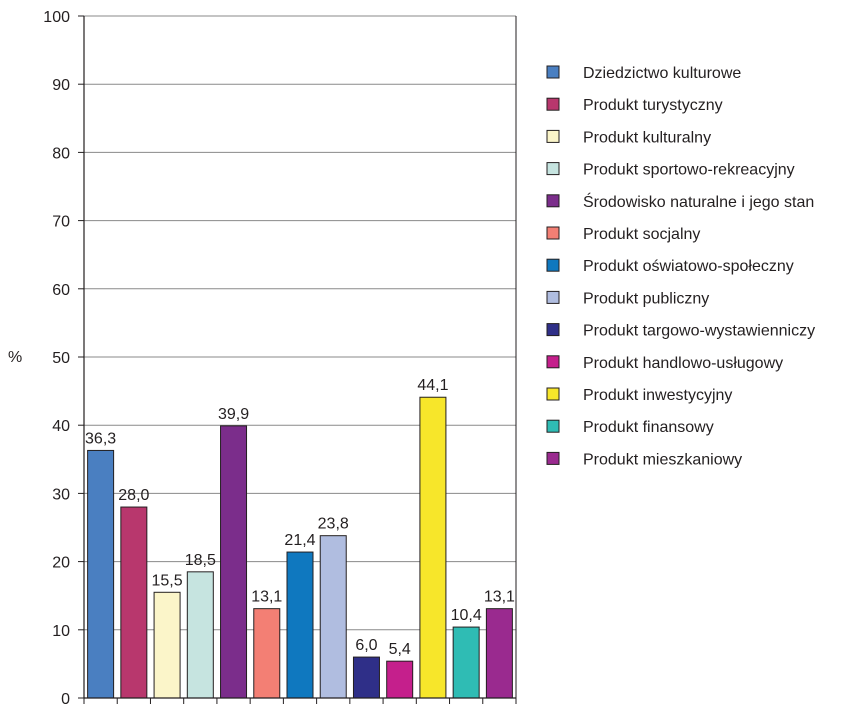 Image resolution: width=858 pixels, height=706 pixels. I want to click on value-label: 36,3, so click(100, 438).